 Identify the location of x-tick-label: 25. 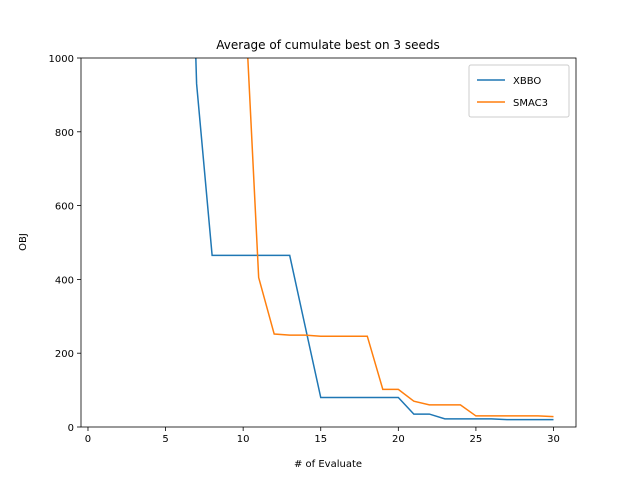
(476, 439).